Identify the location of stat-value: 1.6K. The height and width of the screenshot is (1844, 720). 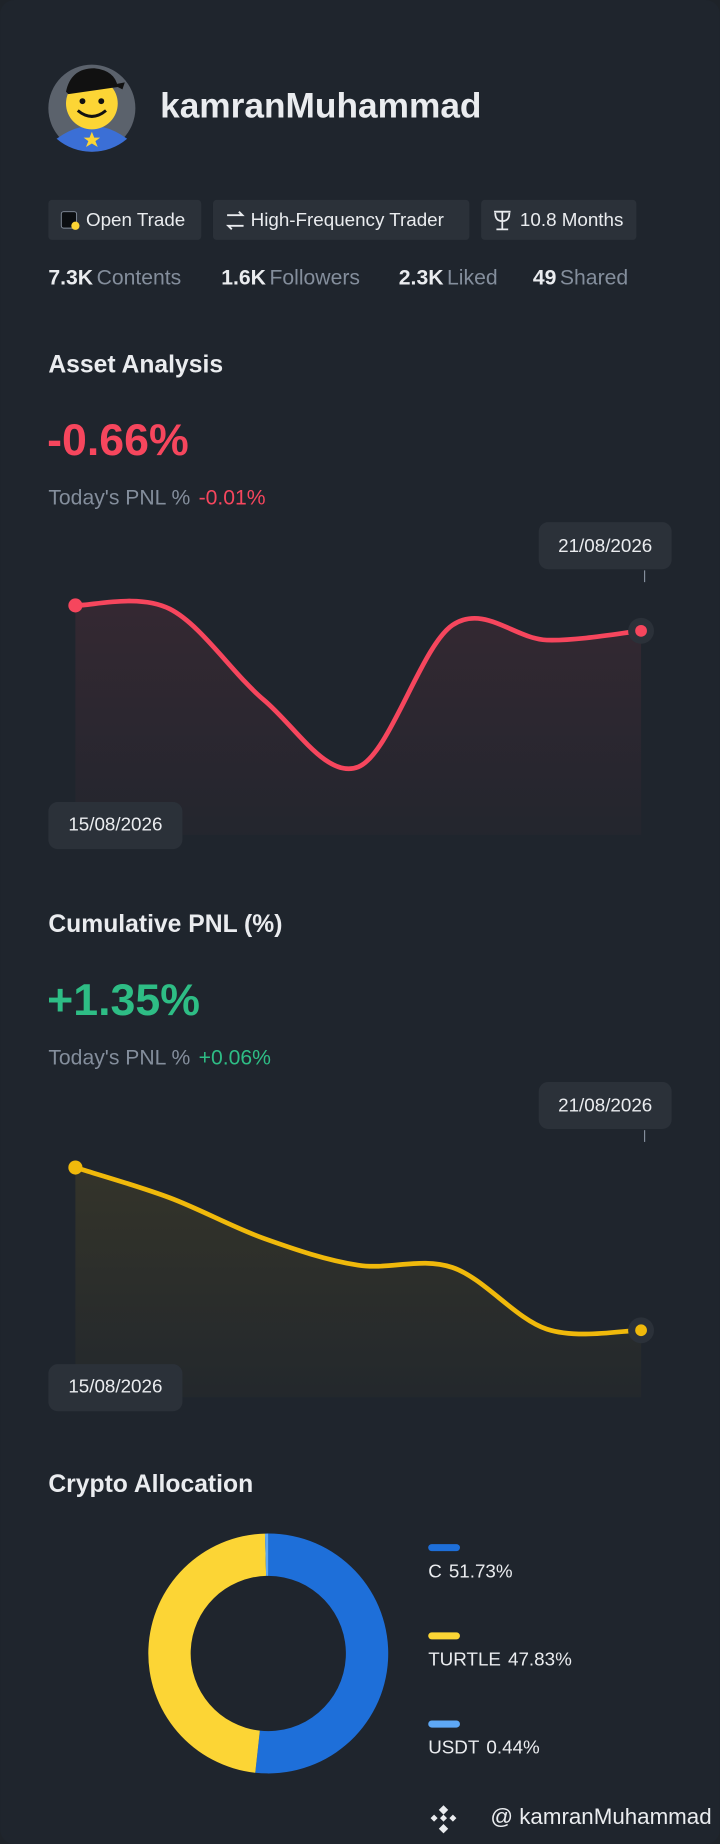
(243, 277).